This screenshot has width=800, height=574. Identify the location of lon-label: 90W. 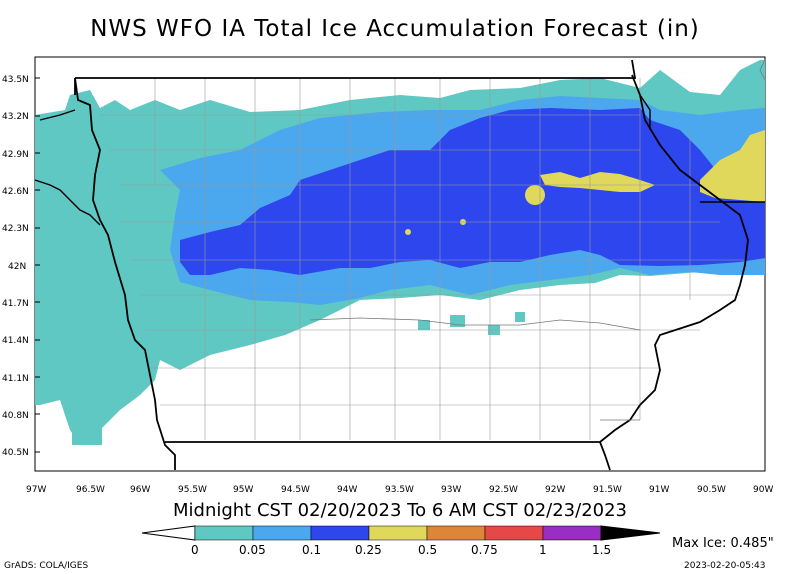
(763, 490).